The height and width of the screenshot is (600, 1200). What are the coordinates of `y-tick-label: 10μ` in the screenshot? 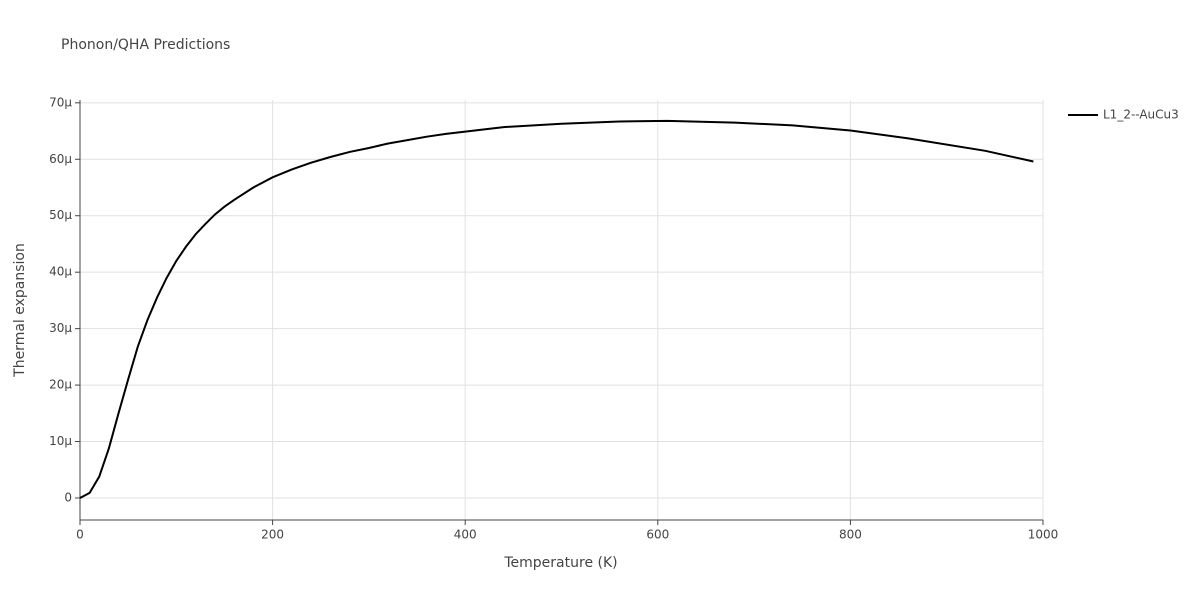 It's located at (60, 441).